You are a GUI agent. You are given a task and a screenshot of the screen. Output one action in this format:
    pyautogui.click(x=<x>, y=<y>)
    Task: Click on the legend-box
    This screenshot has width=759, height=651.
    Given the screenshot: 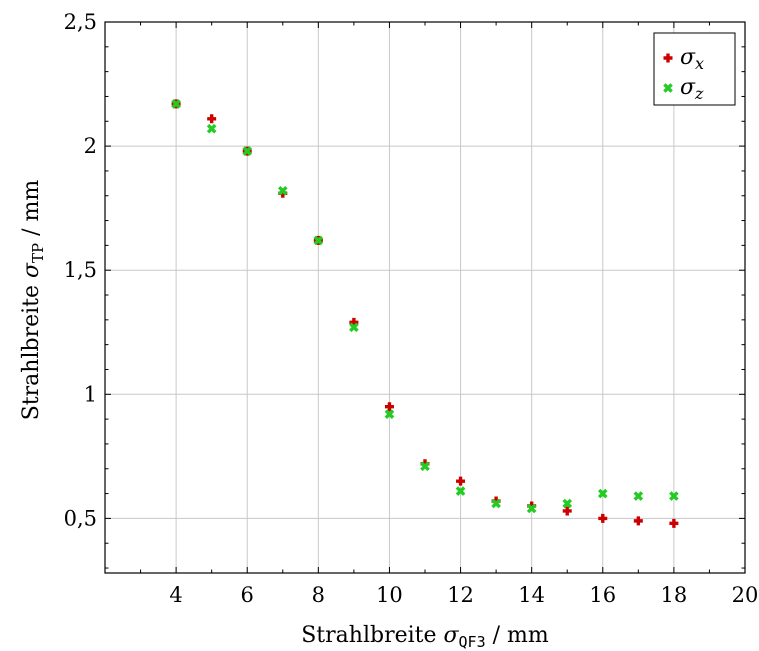 What is the action you would take?
    pyautogui.click(x=694, y=69)
    